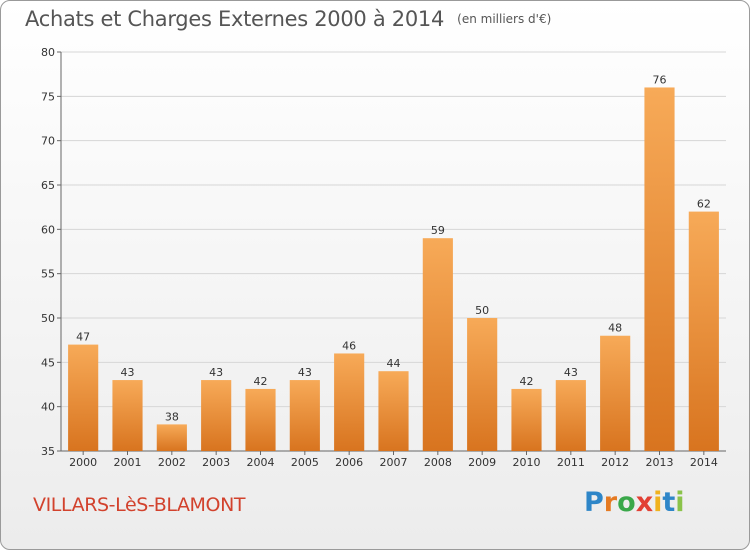 The height and width of the screenshot is (550, 750). Describe the element at coordinates (139, 505) in the screenshot. I see `commune-name: VILLARS-LèS-BLAMONT` at that location.